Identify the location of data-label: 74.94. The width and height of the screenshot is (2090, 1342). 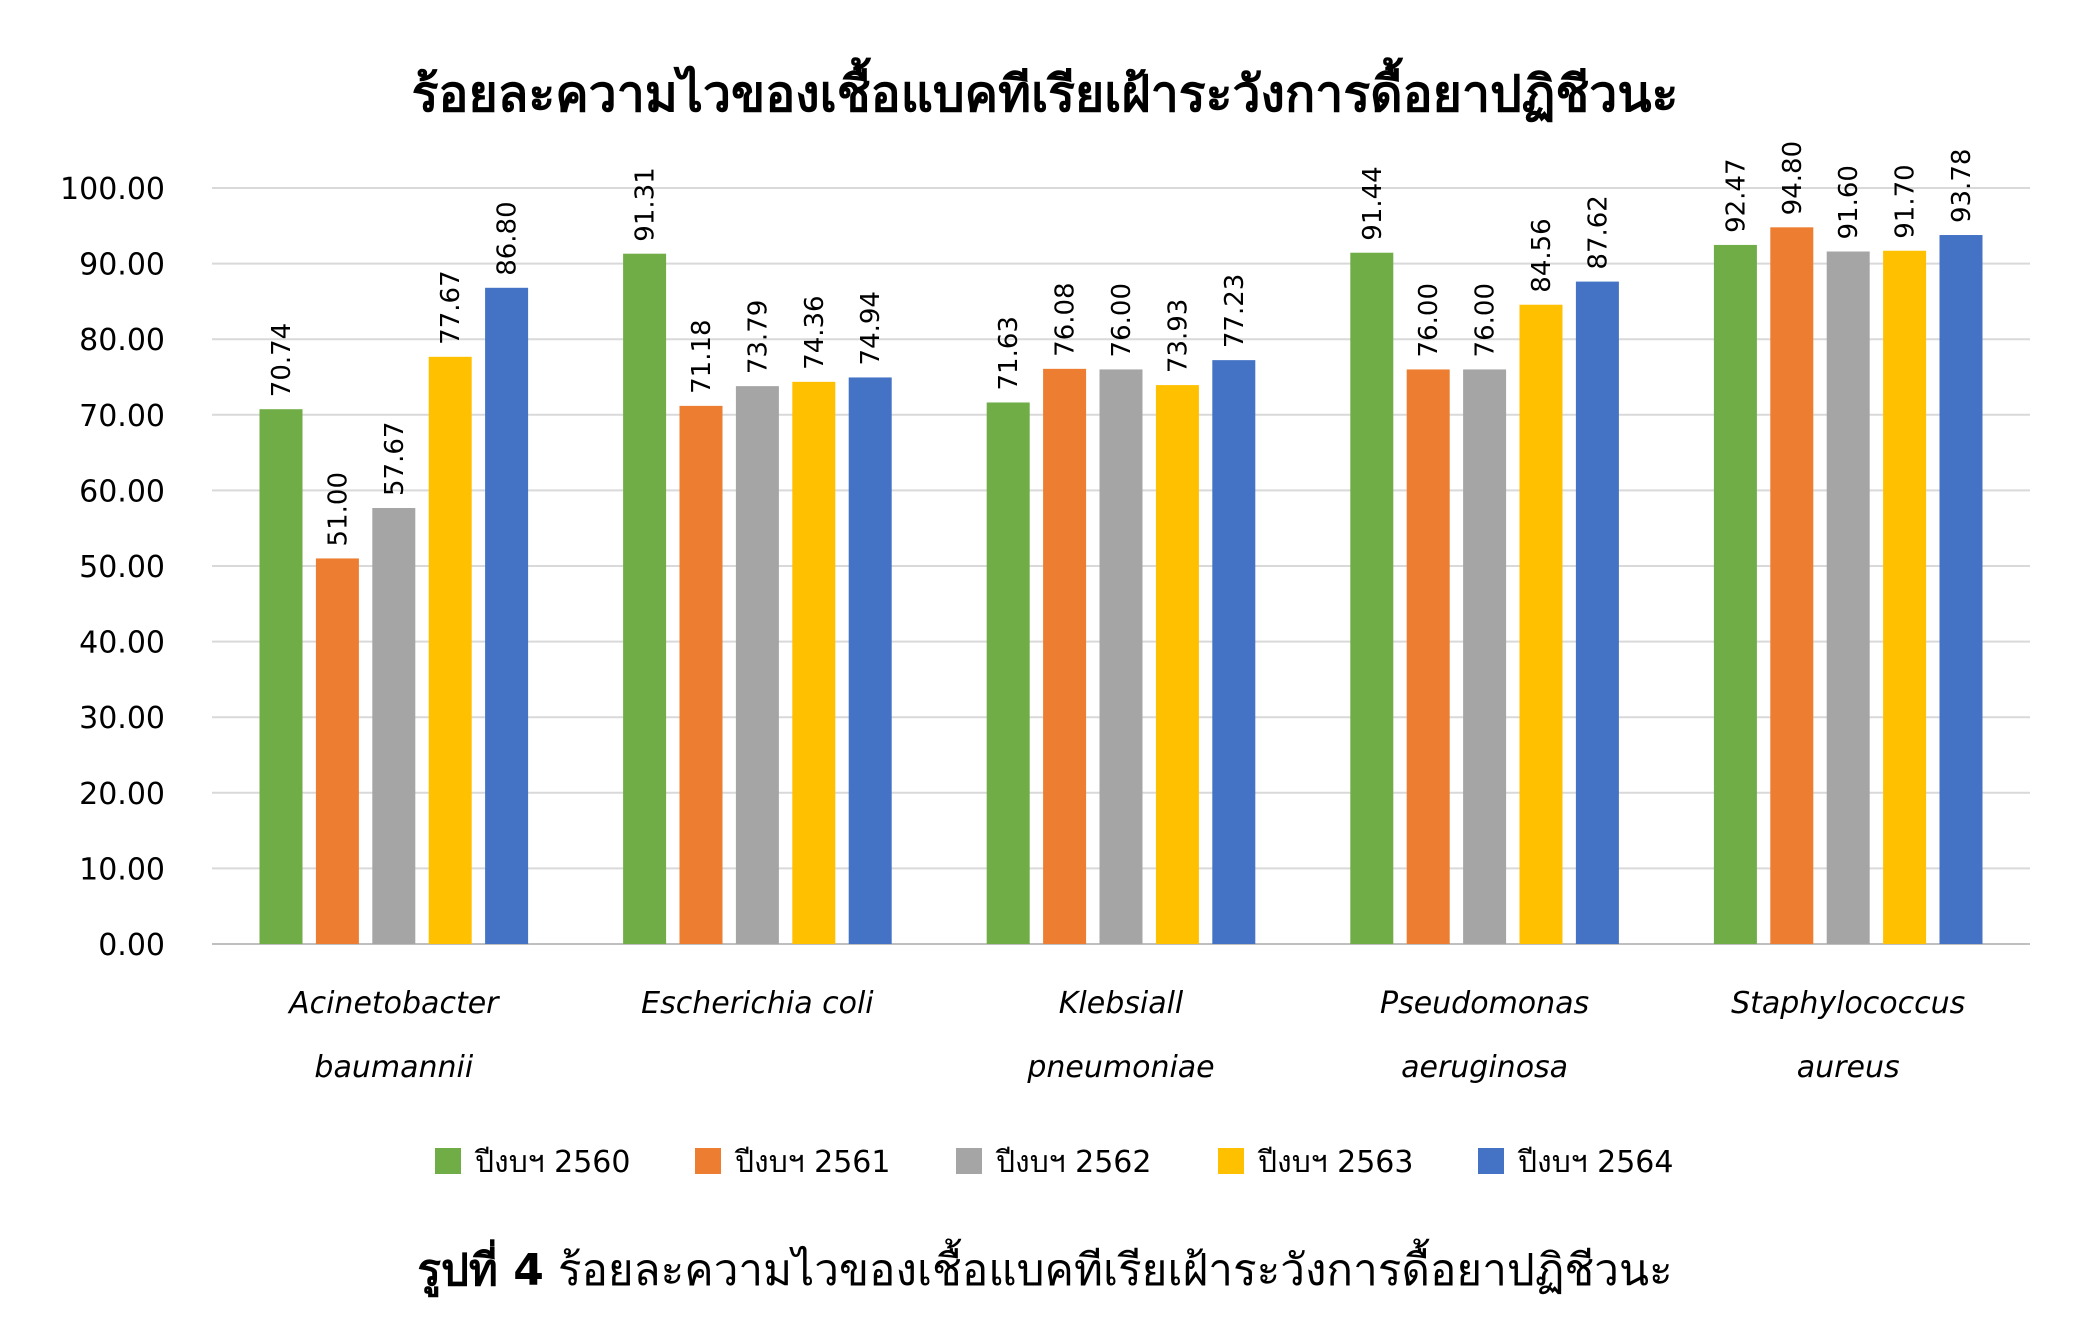
(871, 328).